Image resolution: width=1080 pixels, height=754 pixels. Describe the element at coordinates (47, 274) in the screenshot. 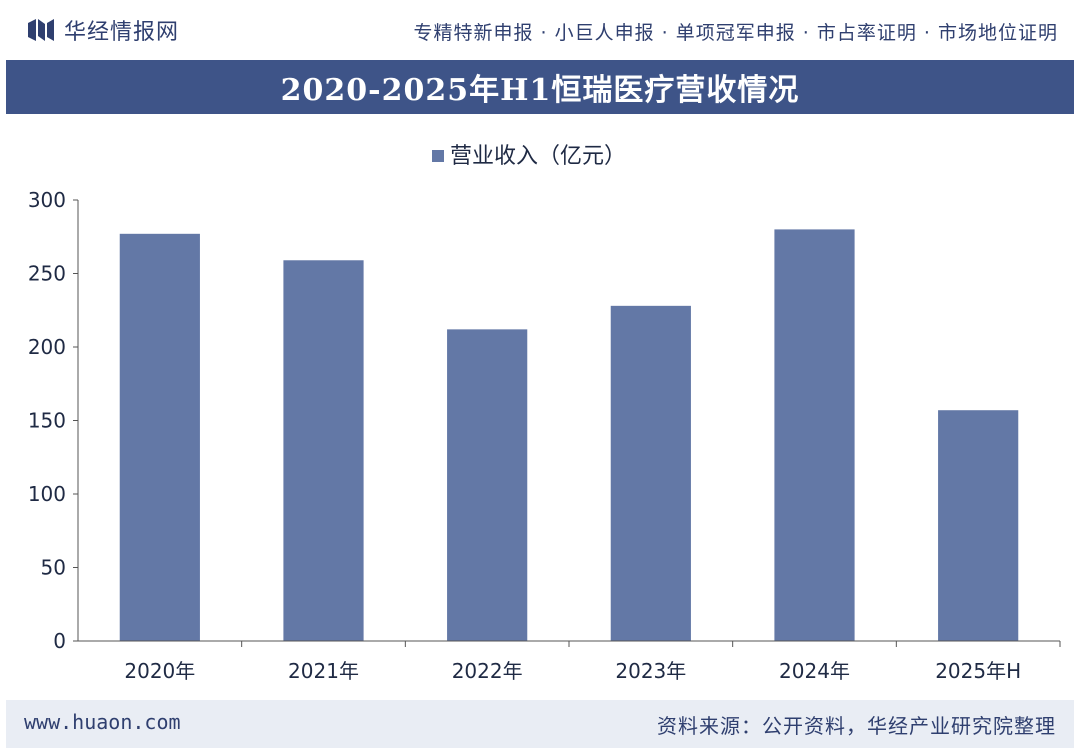

I see `y-tick-label: 250` at that location.